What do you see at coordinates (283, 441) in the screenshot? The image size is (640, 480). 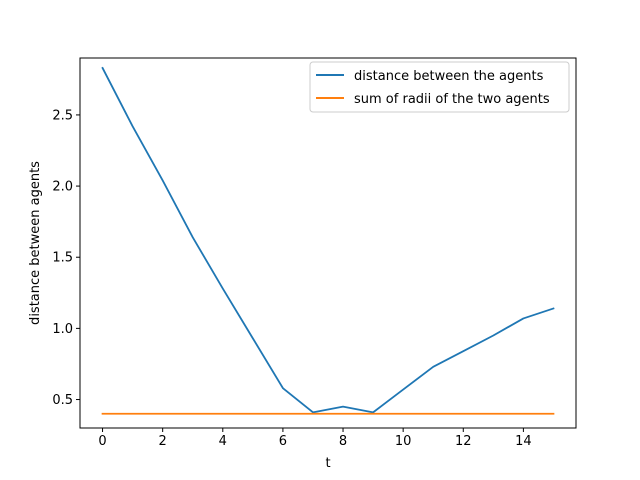 I see `x-tick-label: 6` at bounding box center [283, 441].